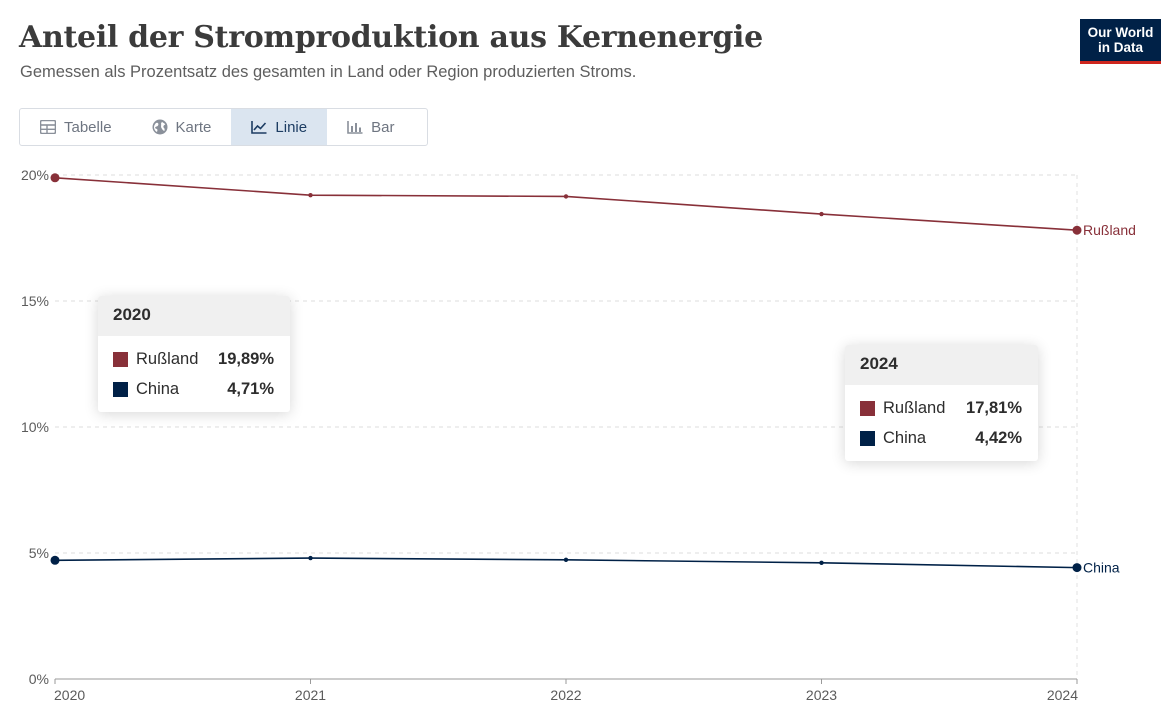 This screenshot has height=722, width=1174. What do you see at coordinates (246, 358) in the screenshot?
I see `tooltip-series-value: 19,89%` at bounding box center [246, 358].